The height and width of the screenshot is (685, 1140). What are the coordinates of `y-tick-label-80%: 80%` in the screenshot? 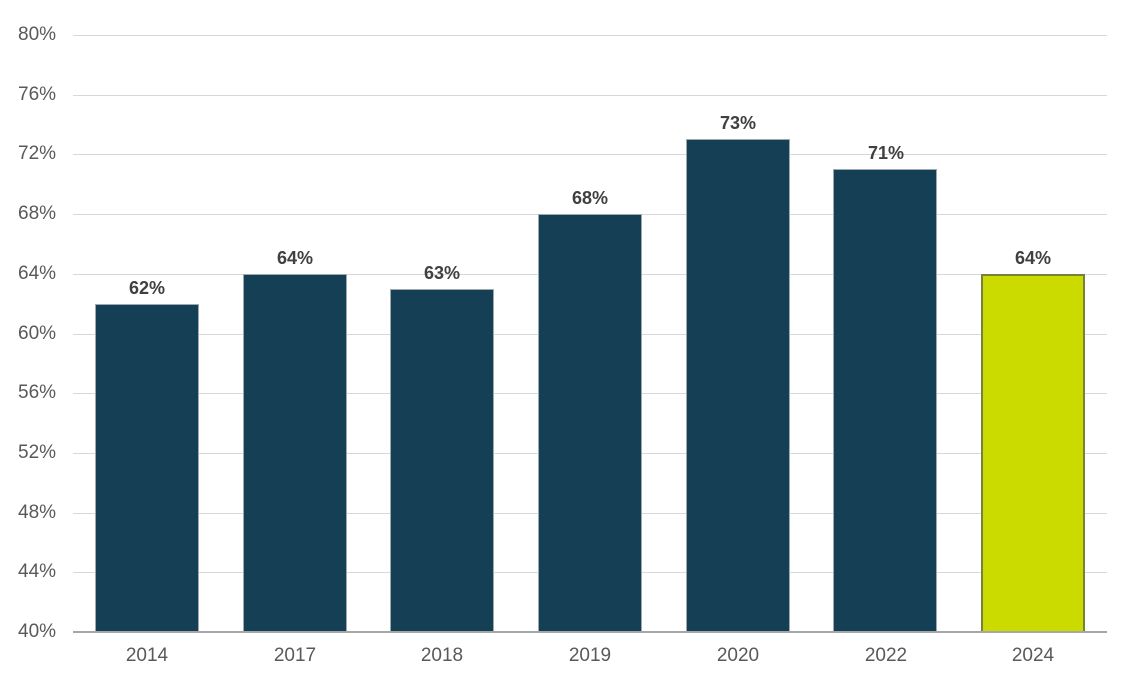 It's located at (37, 34).